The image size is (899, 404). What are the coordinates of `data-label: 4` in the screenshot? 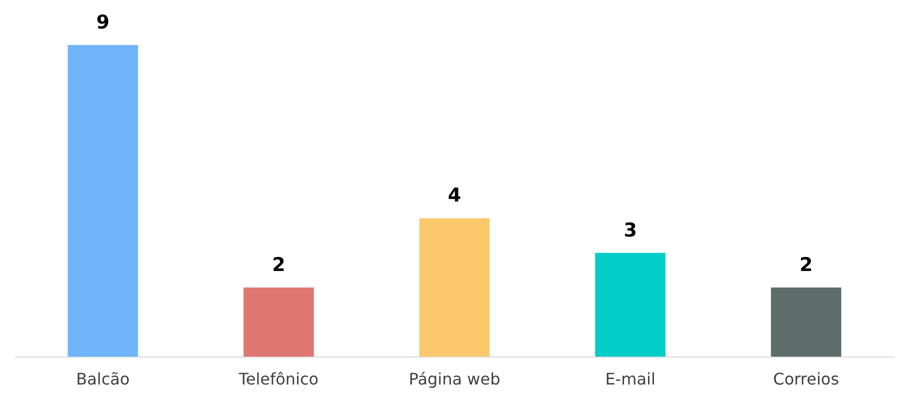 It's located at (455, 195).